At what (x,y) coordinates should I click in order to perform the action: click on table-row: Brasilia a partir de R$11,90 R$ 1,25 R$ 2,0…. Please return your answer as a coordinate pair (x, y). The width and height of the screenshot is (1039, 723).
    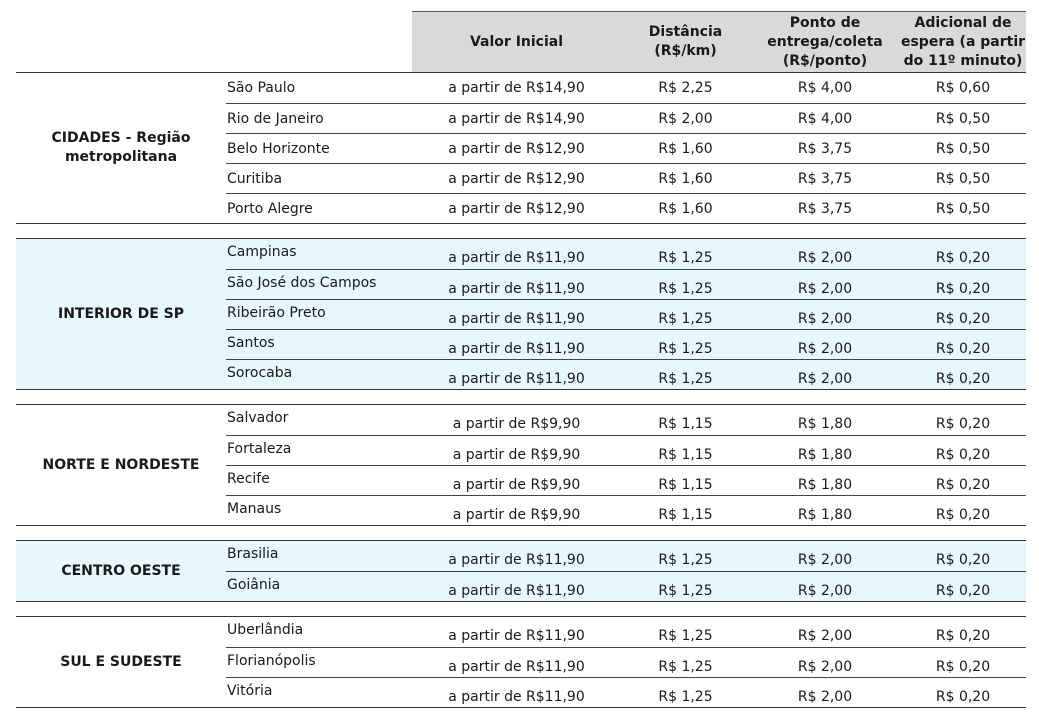
    Looking at the image, I should click on (626, 556).